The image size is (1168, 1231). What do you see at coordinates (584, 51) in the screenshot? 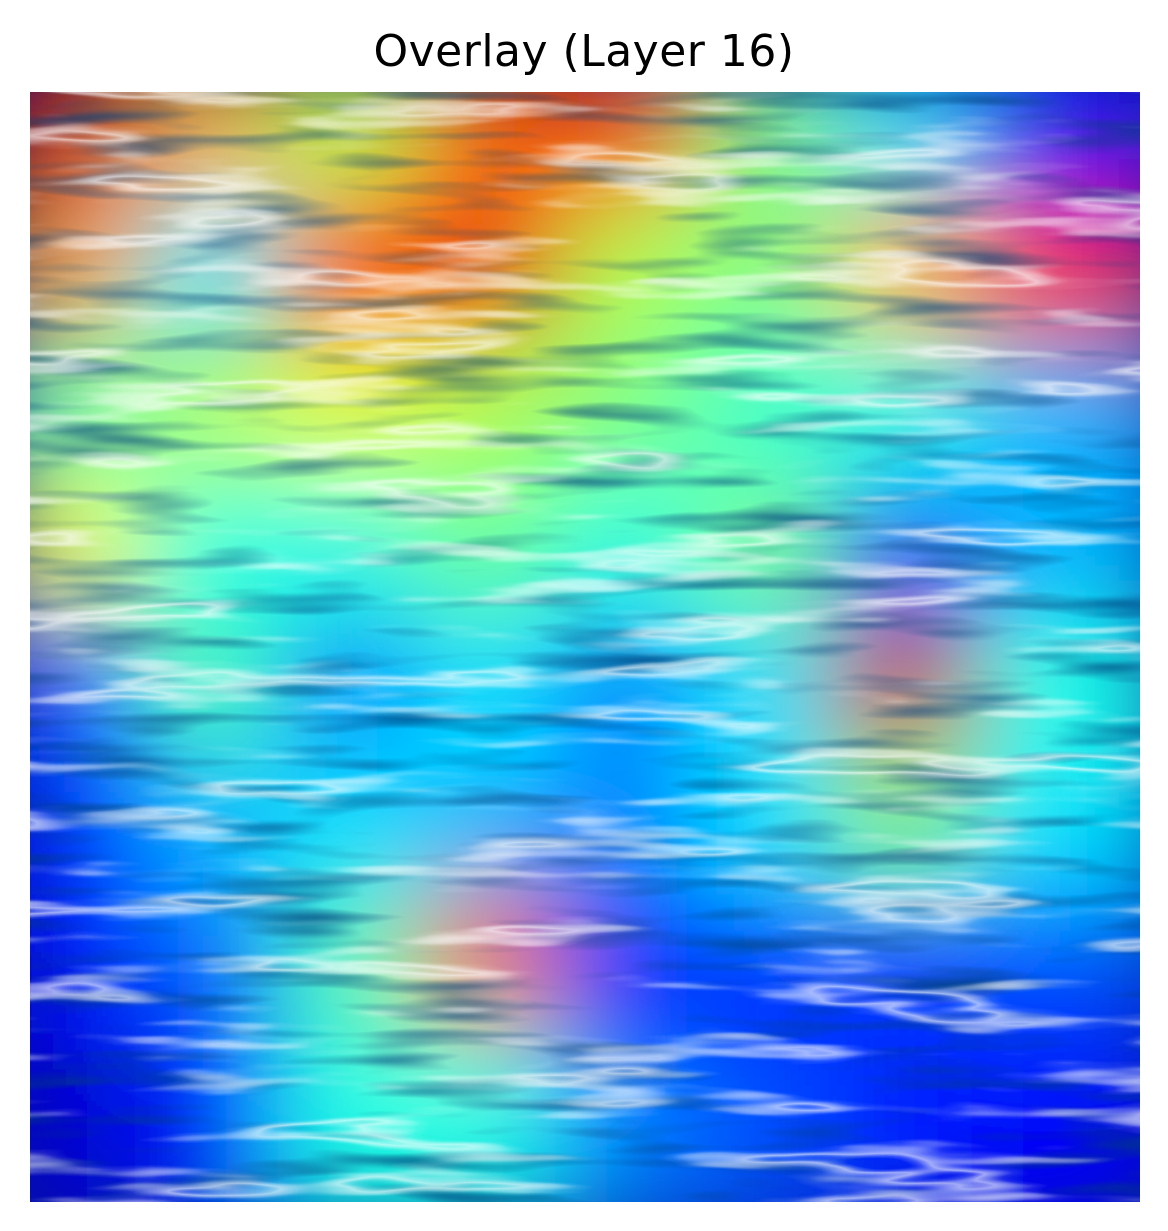
I see `figure-title: Overlay (Layer 16)` at bounding box center [584, 51].